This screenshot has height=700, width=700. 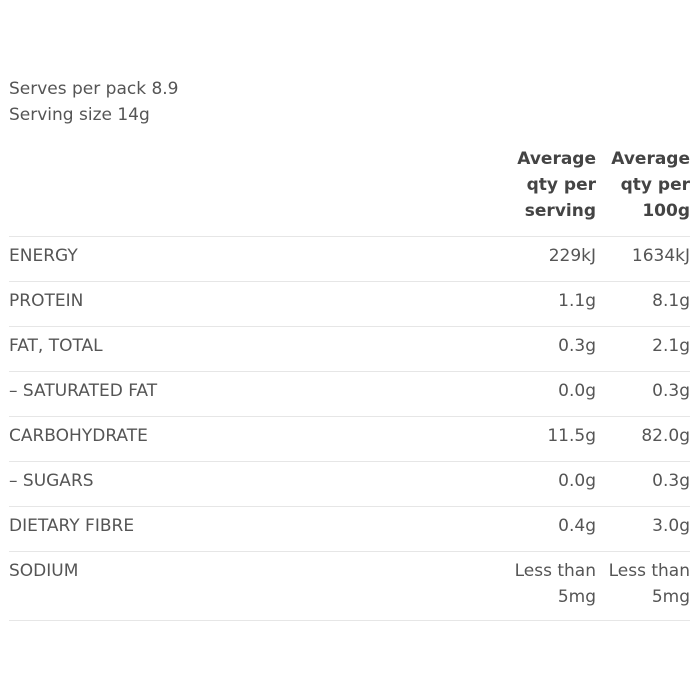 I want to click on header-per-serving: Average qty per serving, so click(x=546, y=191).